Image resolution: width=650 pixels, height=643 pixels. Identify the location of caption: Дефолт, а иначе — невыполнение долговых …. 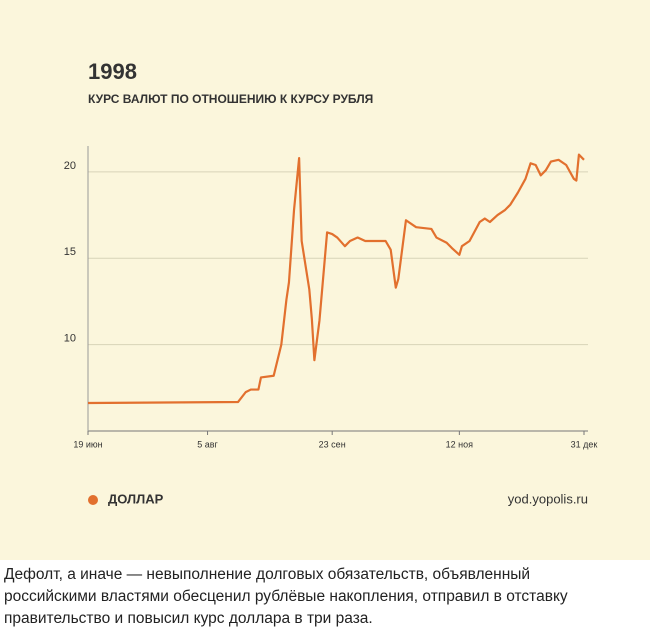
(286, 596).